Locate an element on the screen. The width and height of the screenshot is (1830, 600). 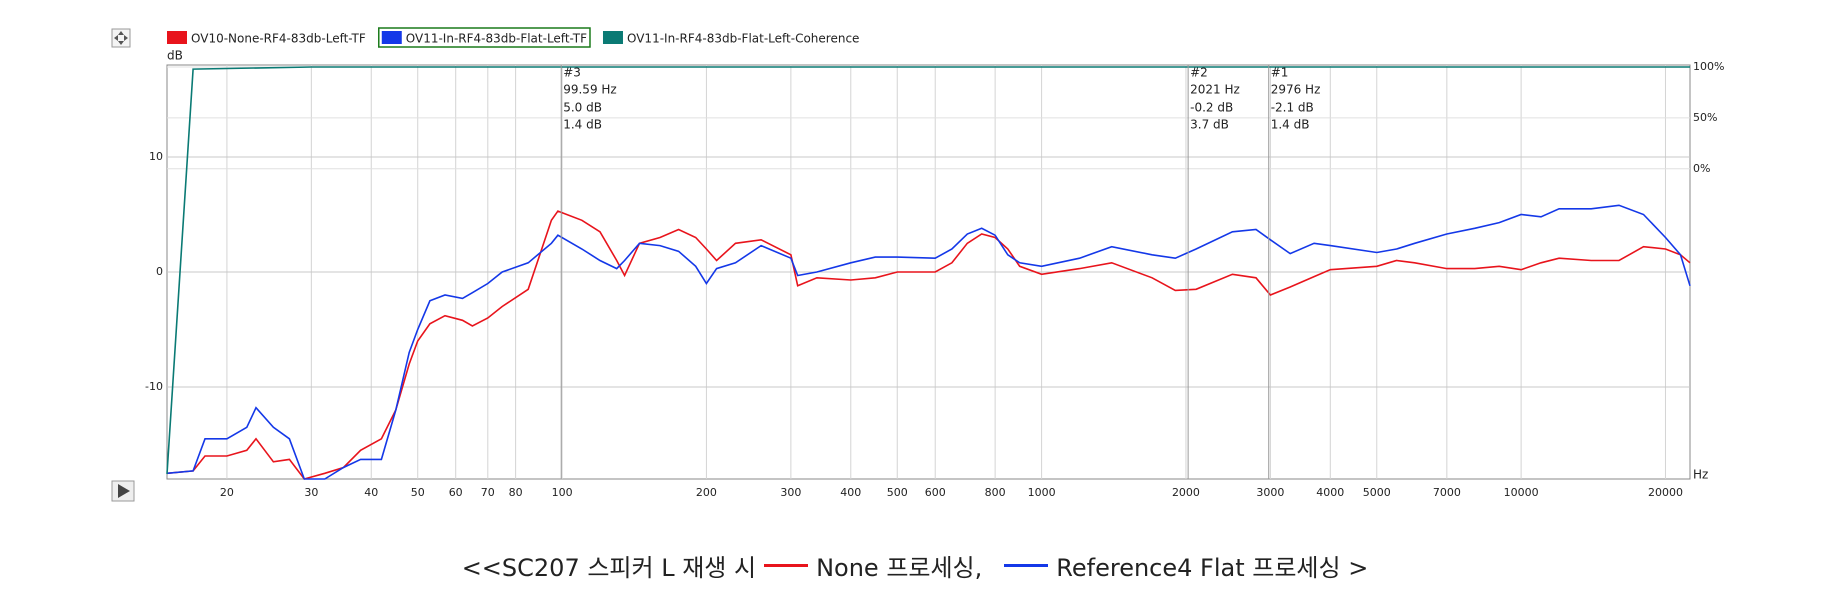
x-tick-label: 2000 is located at coordinates (1186, 492).